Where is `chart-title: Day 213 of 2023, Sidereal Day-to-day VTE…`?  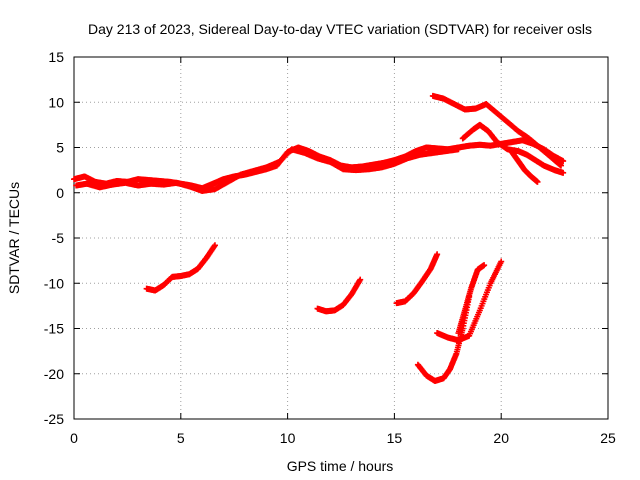 chart-title: Day 213 of 2023, Sidereal Day-to-day VTE… is located at coordinates (340, 29).